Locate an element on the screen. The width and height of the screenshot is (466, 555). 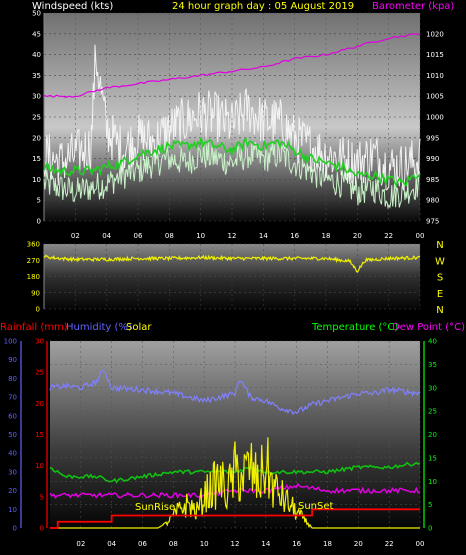
wind-x-axis: 02 04 06 08 10 12 14 16 18 20 22 00 is located at coordinates (248, 236).